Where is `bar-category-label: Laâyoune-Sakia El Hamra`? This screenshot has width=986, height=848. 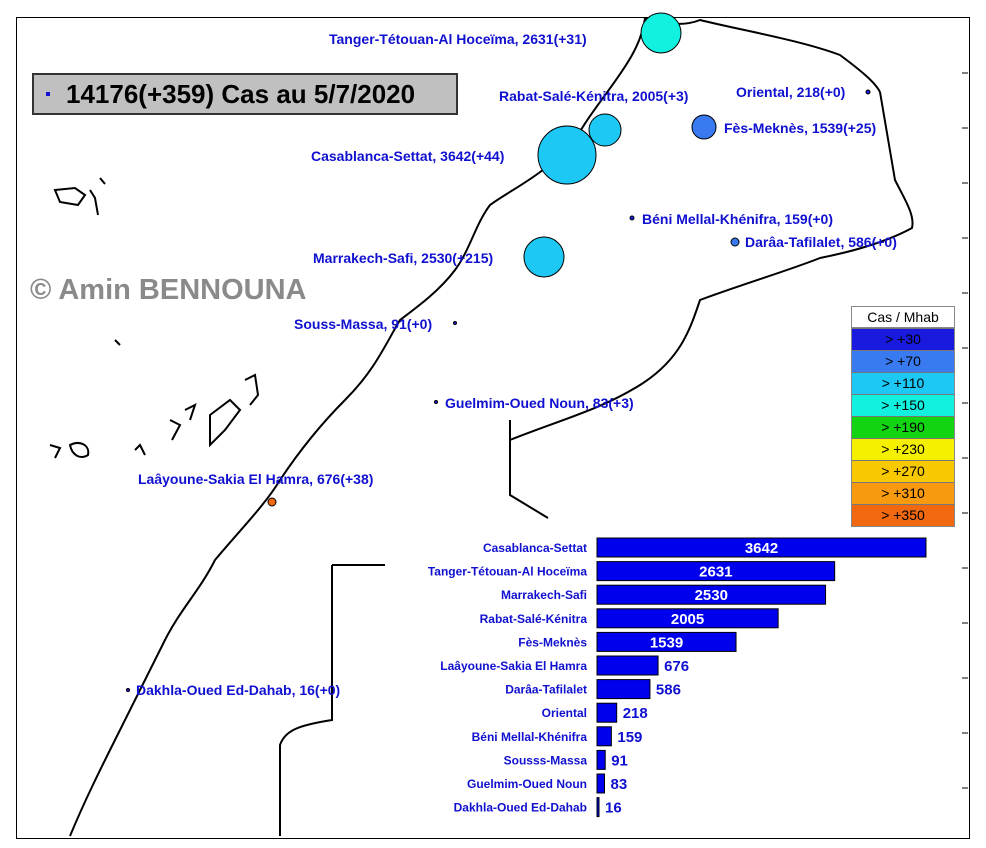
bar-category-label: Laâyoune-Sakia El Hamra is located at coordinates (513, 666).